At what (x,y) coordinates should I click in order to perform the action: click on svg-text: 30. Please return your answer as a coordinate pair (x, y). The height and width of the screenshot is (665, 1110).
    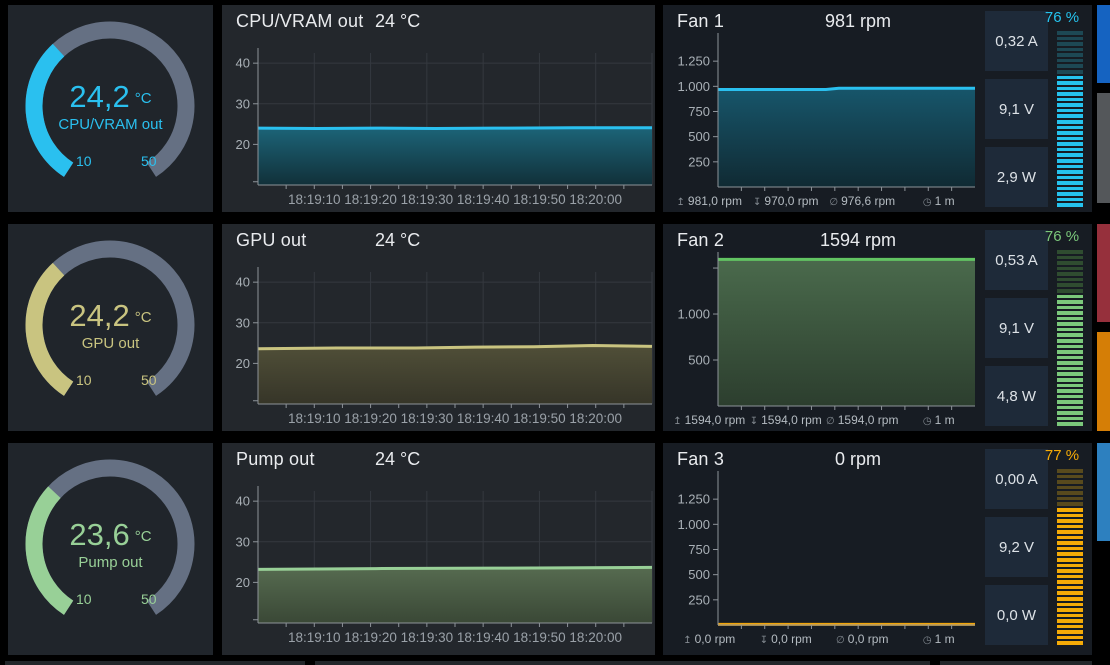
    Looking at the image, I should click on (243, 322).